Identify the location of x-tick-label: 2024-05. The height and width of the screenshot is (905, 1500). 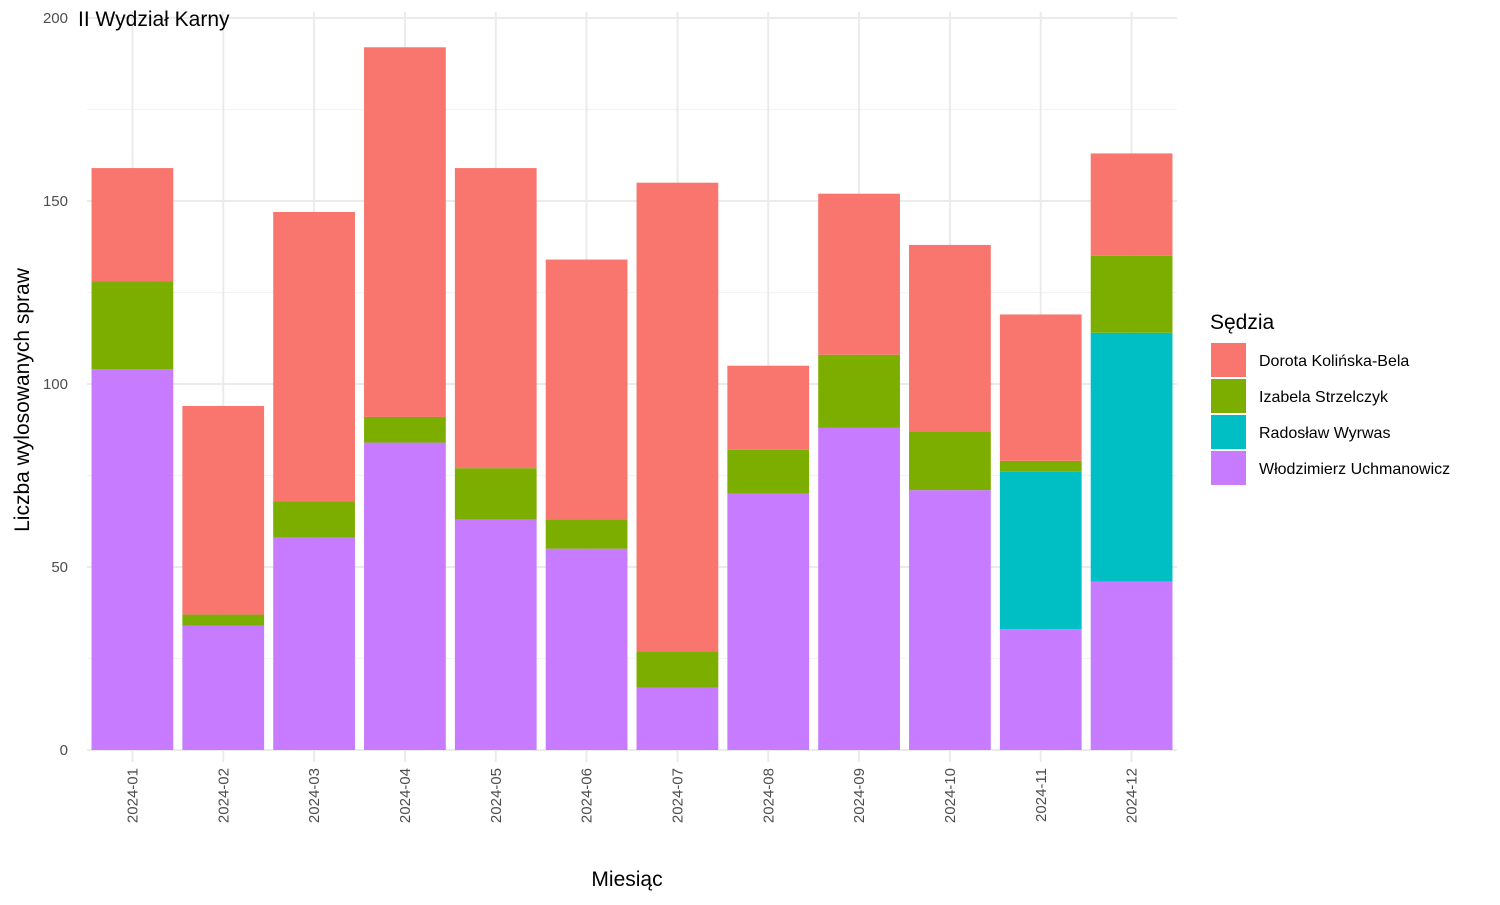
(496, 795).